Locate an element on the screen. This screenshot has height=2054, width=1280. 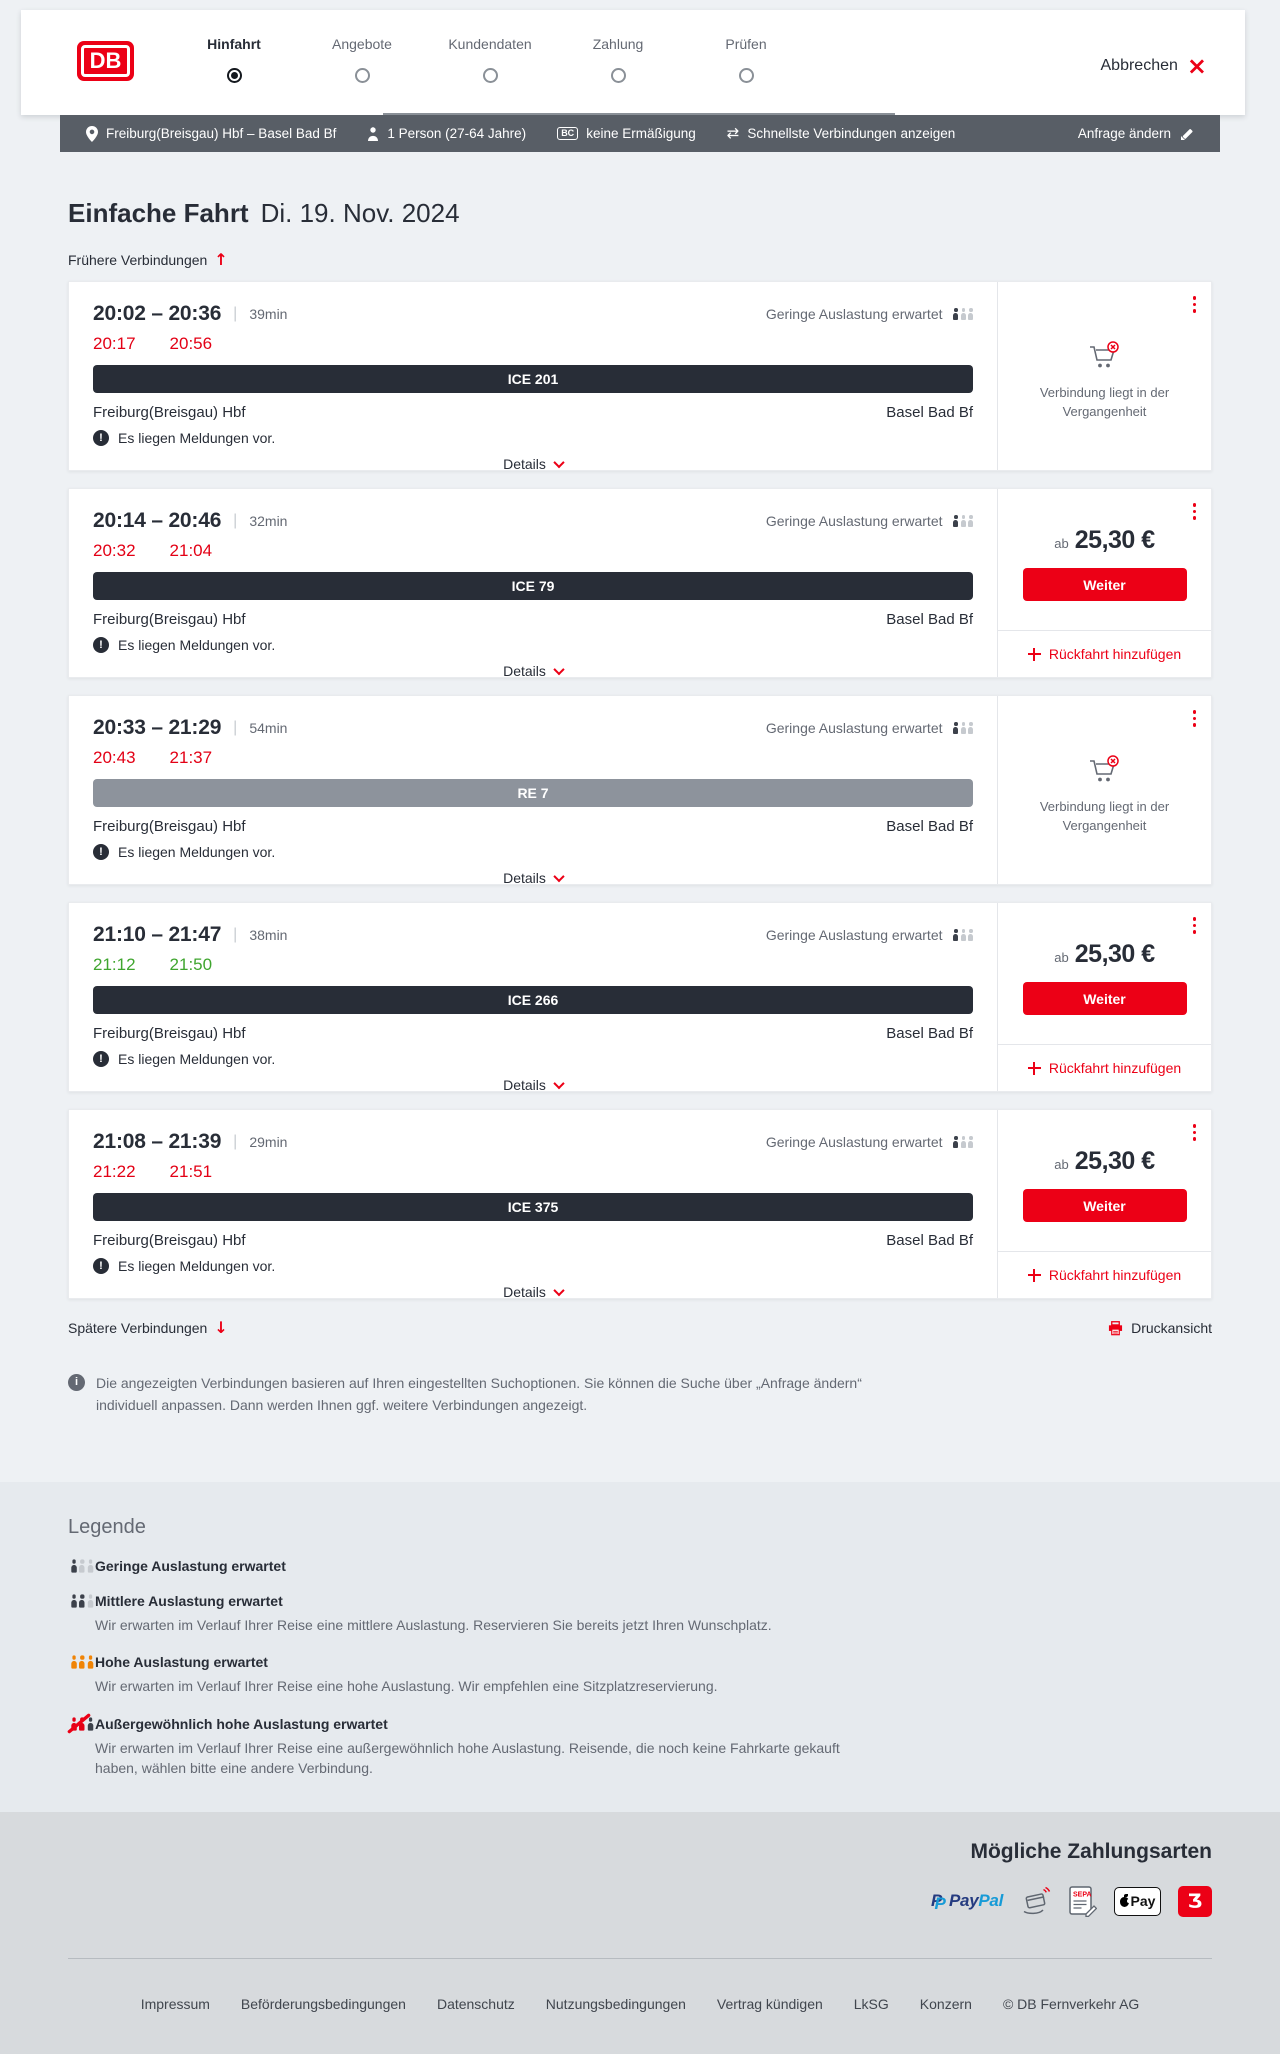
departure-station: Freiburg(Breisgau) Hbf is located at coordinates (169, 619).